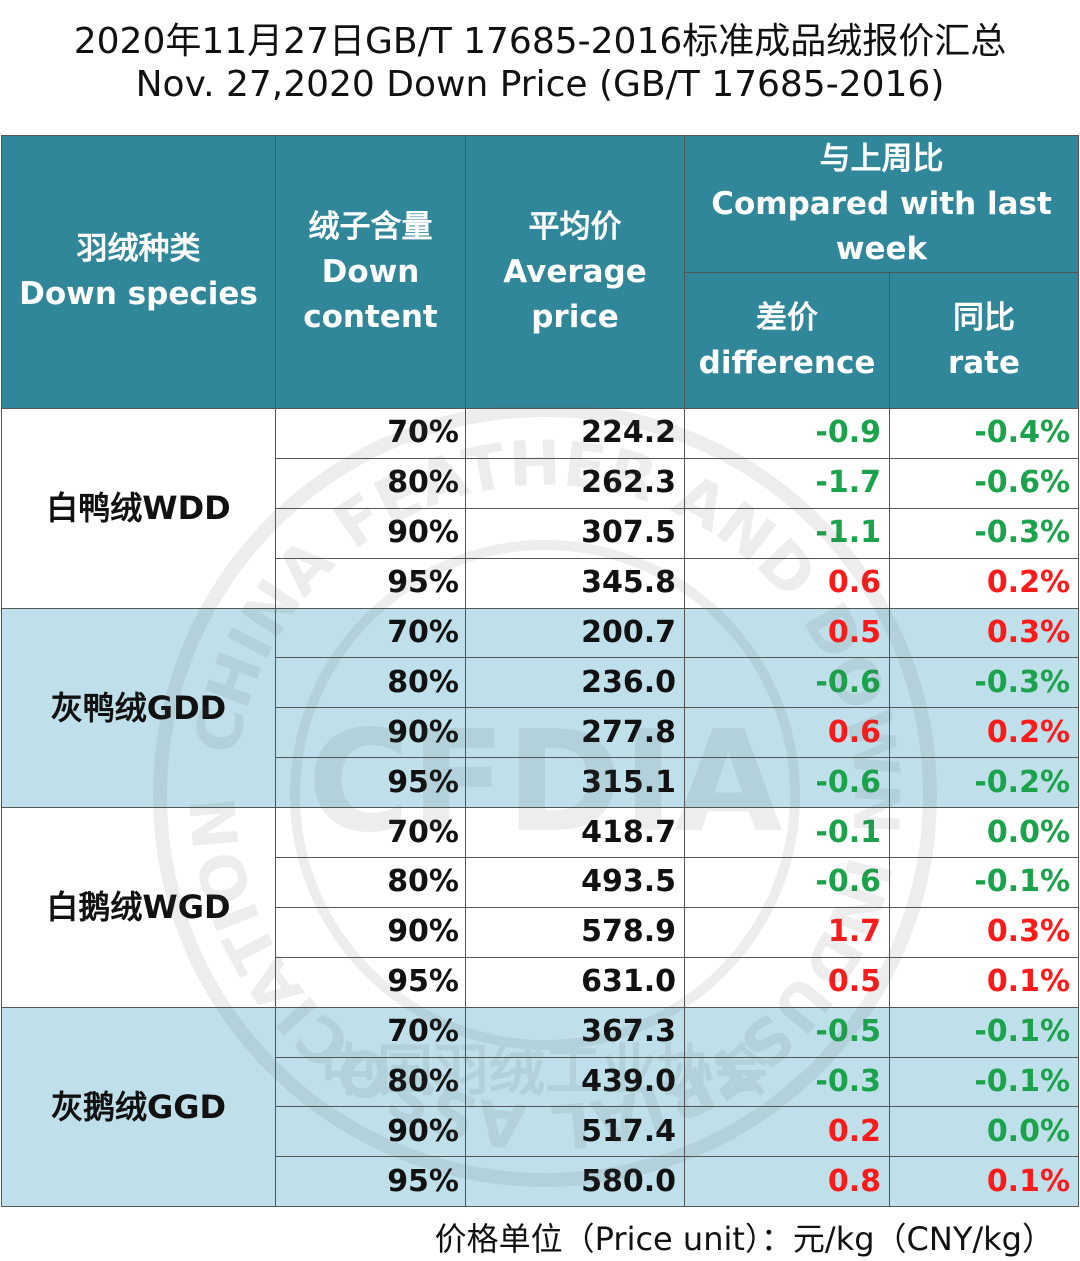 Image resolution: width=1080 pixels, height=1261 pixels. What do you see at coordinates (575, 1132) in the screenshot?
I see `price-cell: 517.4` at bounding box center [575, 1132].